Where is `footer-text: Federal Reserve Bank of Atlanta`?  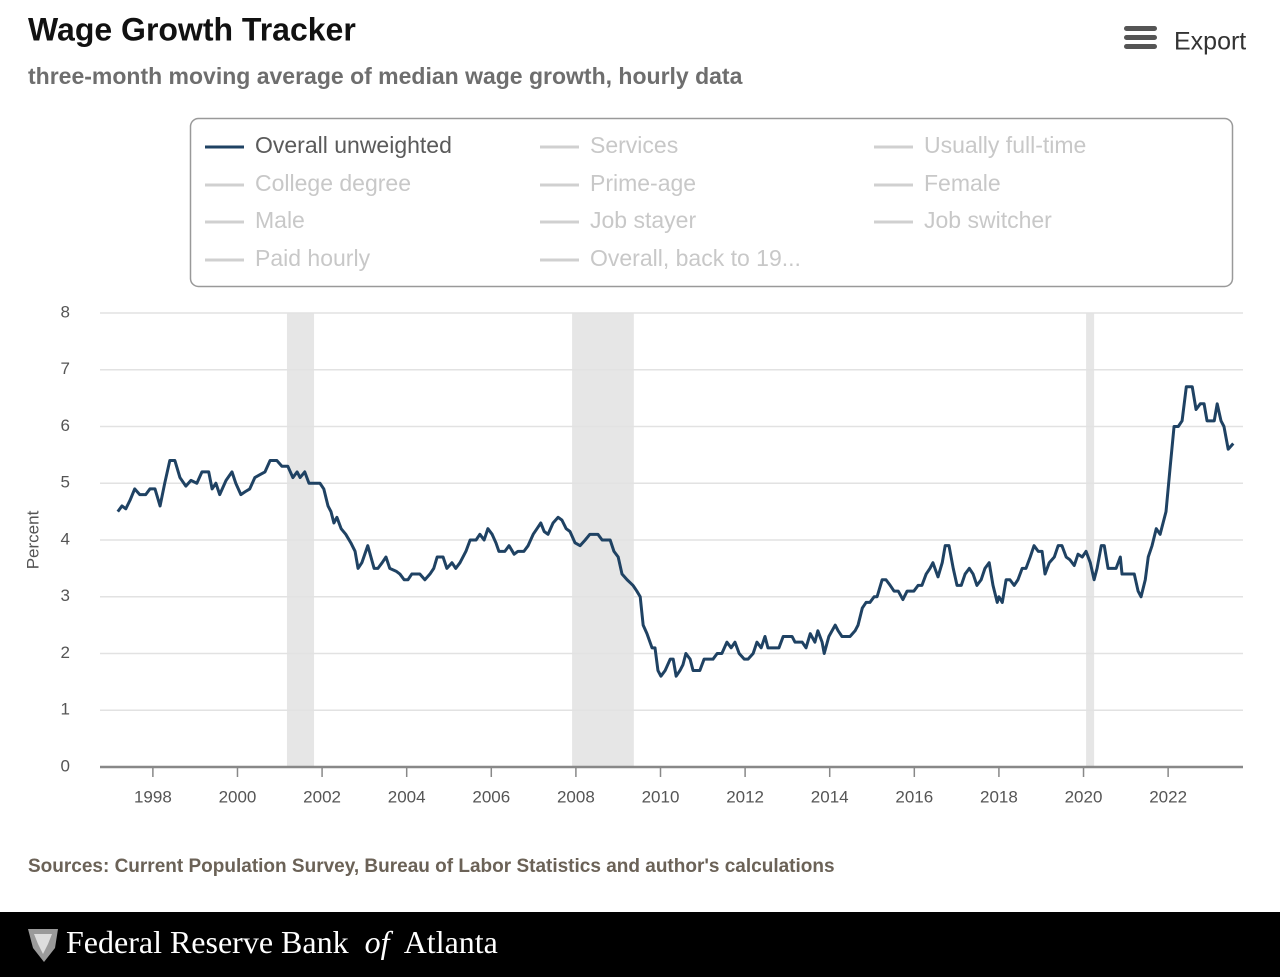 footer-text: Federal Reserve Bank of Atlanta is located at coordinates (282, 942).